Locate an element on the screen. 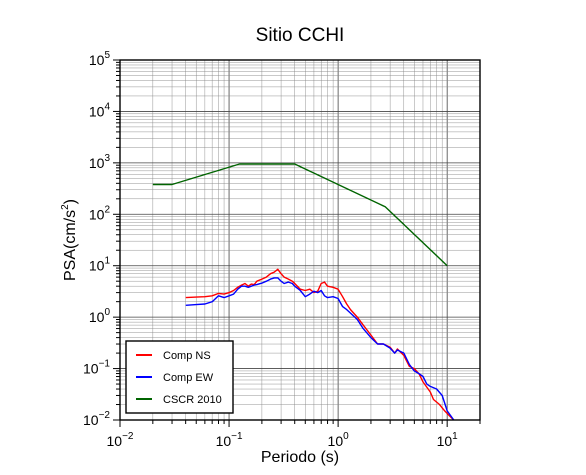  x-tick-label: 10⁻² is located at coordinates (120, 440).